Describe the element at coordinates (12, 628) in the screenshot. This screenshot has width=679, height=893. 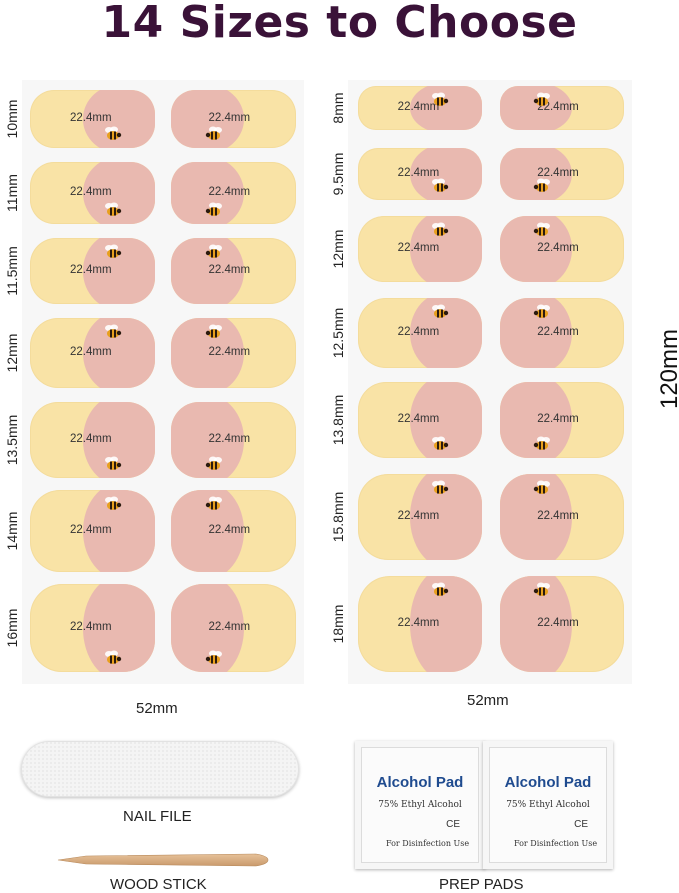
I see `nail-size-label: 16mm` at that location.